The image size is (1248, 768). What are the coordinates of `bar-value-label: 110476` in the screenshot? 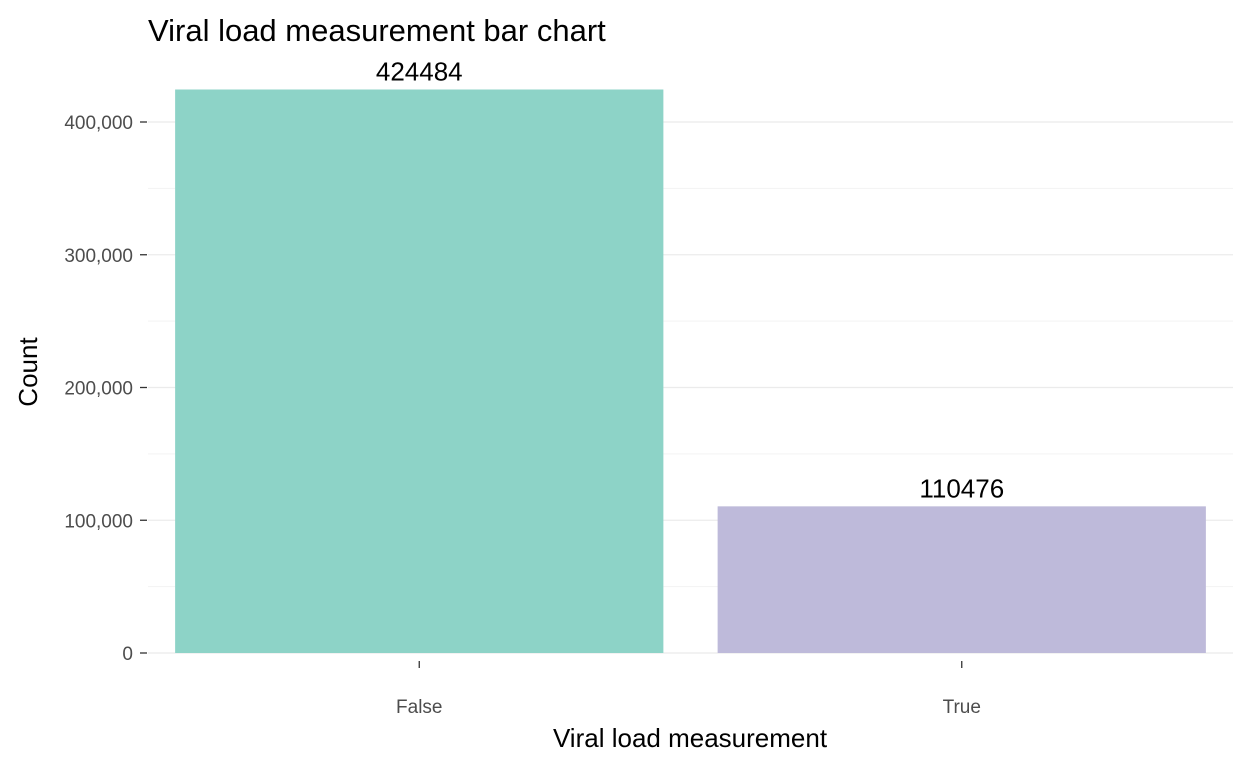 It's located at (961, 488).